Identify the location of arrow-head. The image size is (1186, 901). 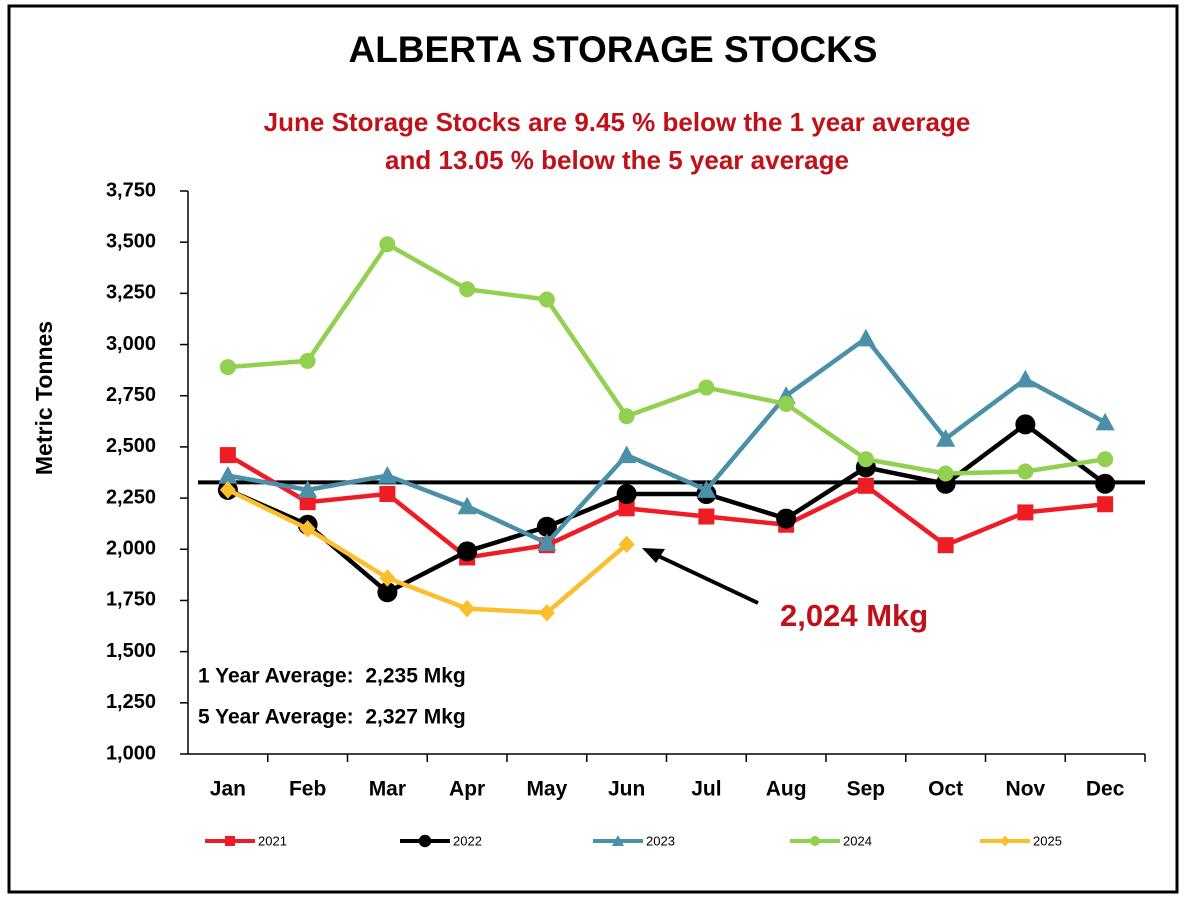
(653, 555).